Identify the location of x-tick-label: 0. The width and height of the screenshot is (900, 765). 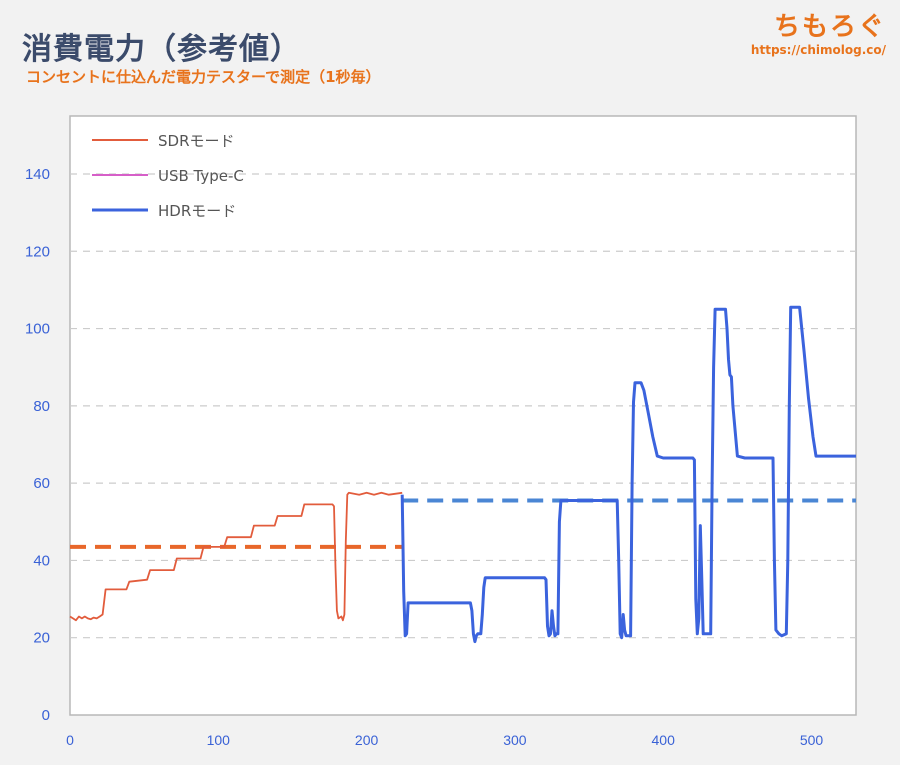
(70, 740).